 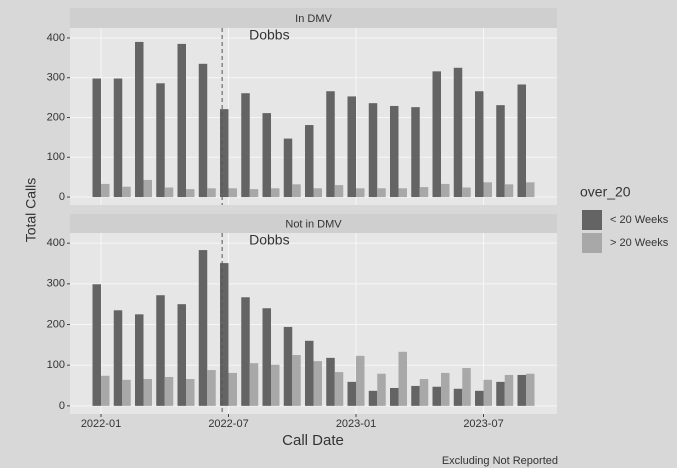 What do you see at coordinates (356, 424) in the screenshot?
I see `x-tick-label: 2023-01` at bounding box center [356, 424].